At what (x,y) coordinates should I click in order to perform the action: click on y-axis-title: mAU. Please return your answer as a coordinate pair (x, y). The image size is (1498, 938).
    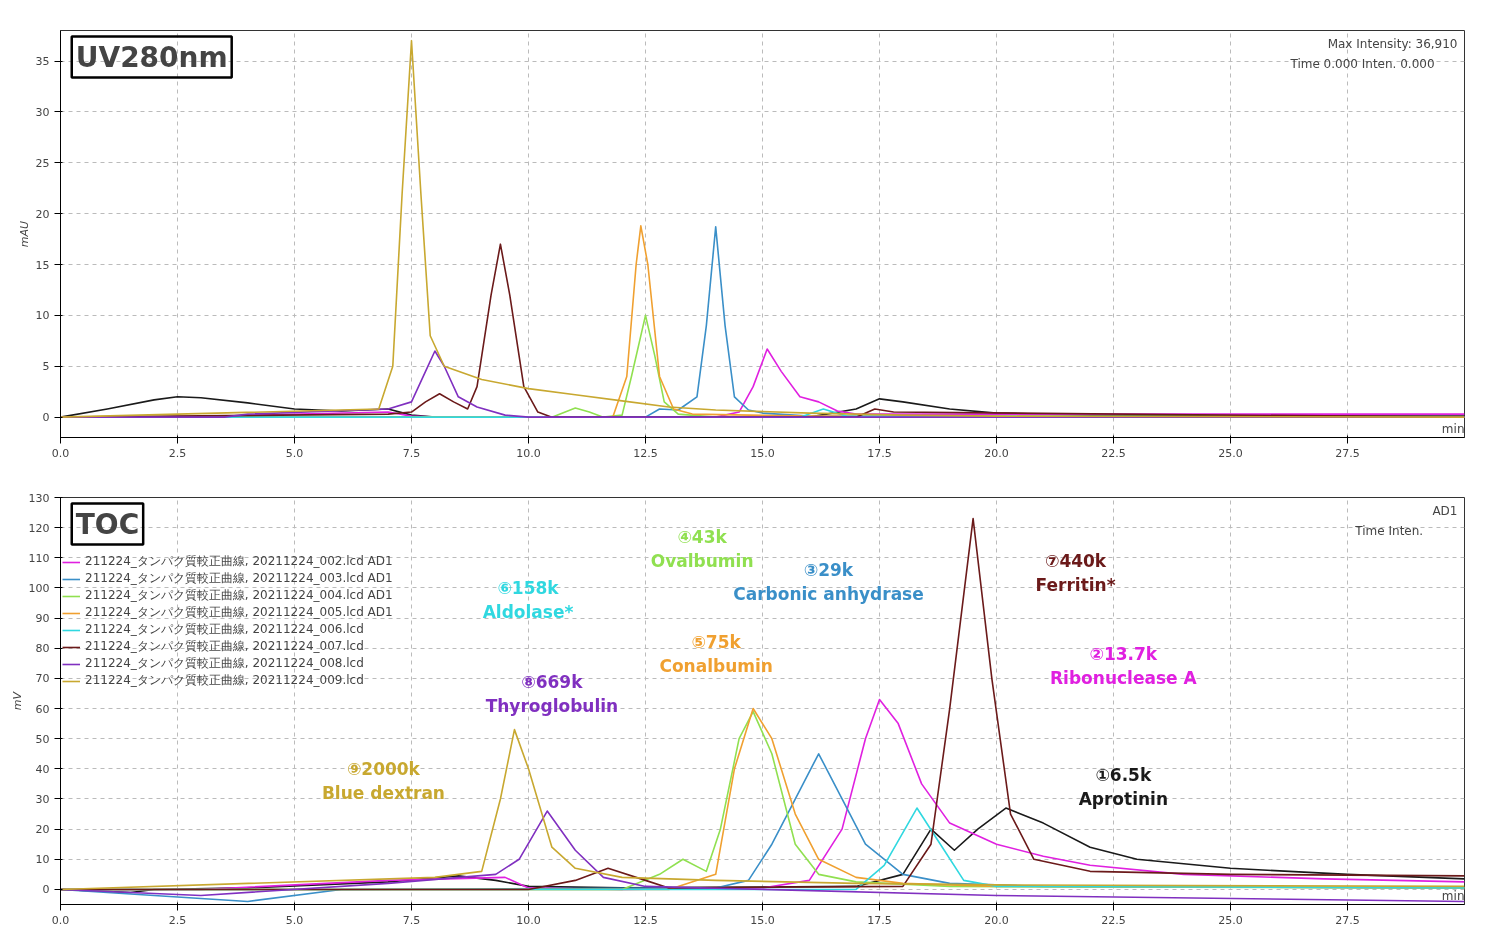
    Looking at the image, I should click on (24, 234).